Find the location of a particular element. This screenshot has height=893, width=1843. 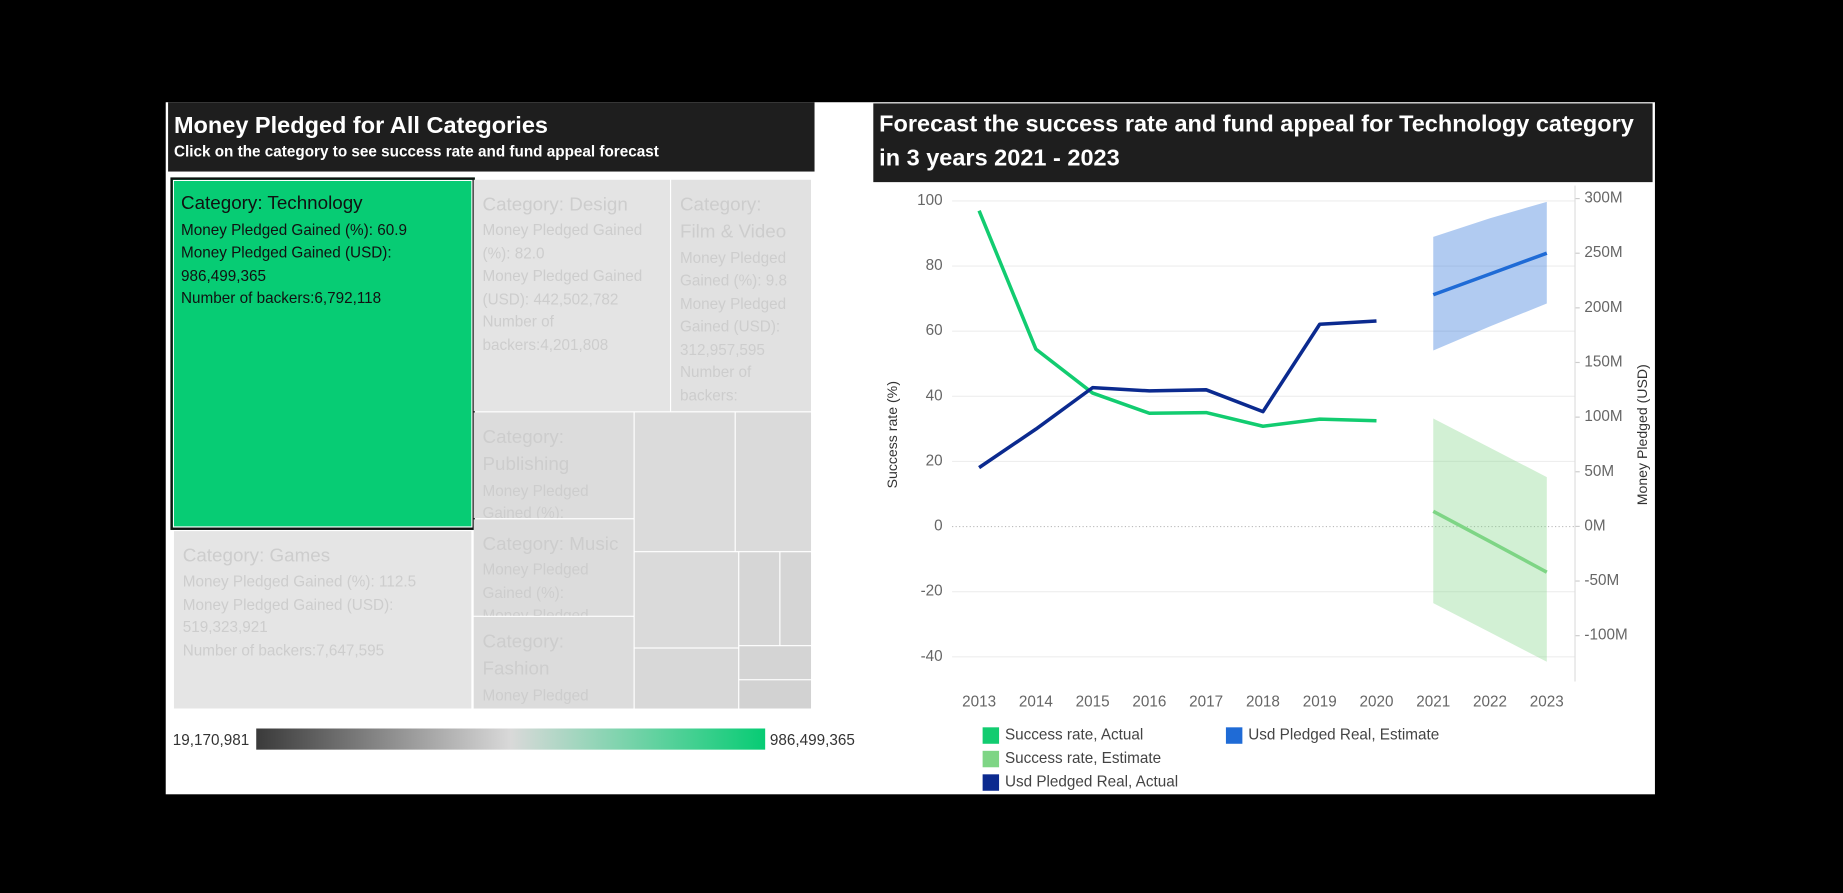

x-tick-label: 2022 is located at coordinates (1490, 702).